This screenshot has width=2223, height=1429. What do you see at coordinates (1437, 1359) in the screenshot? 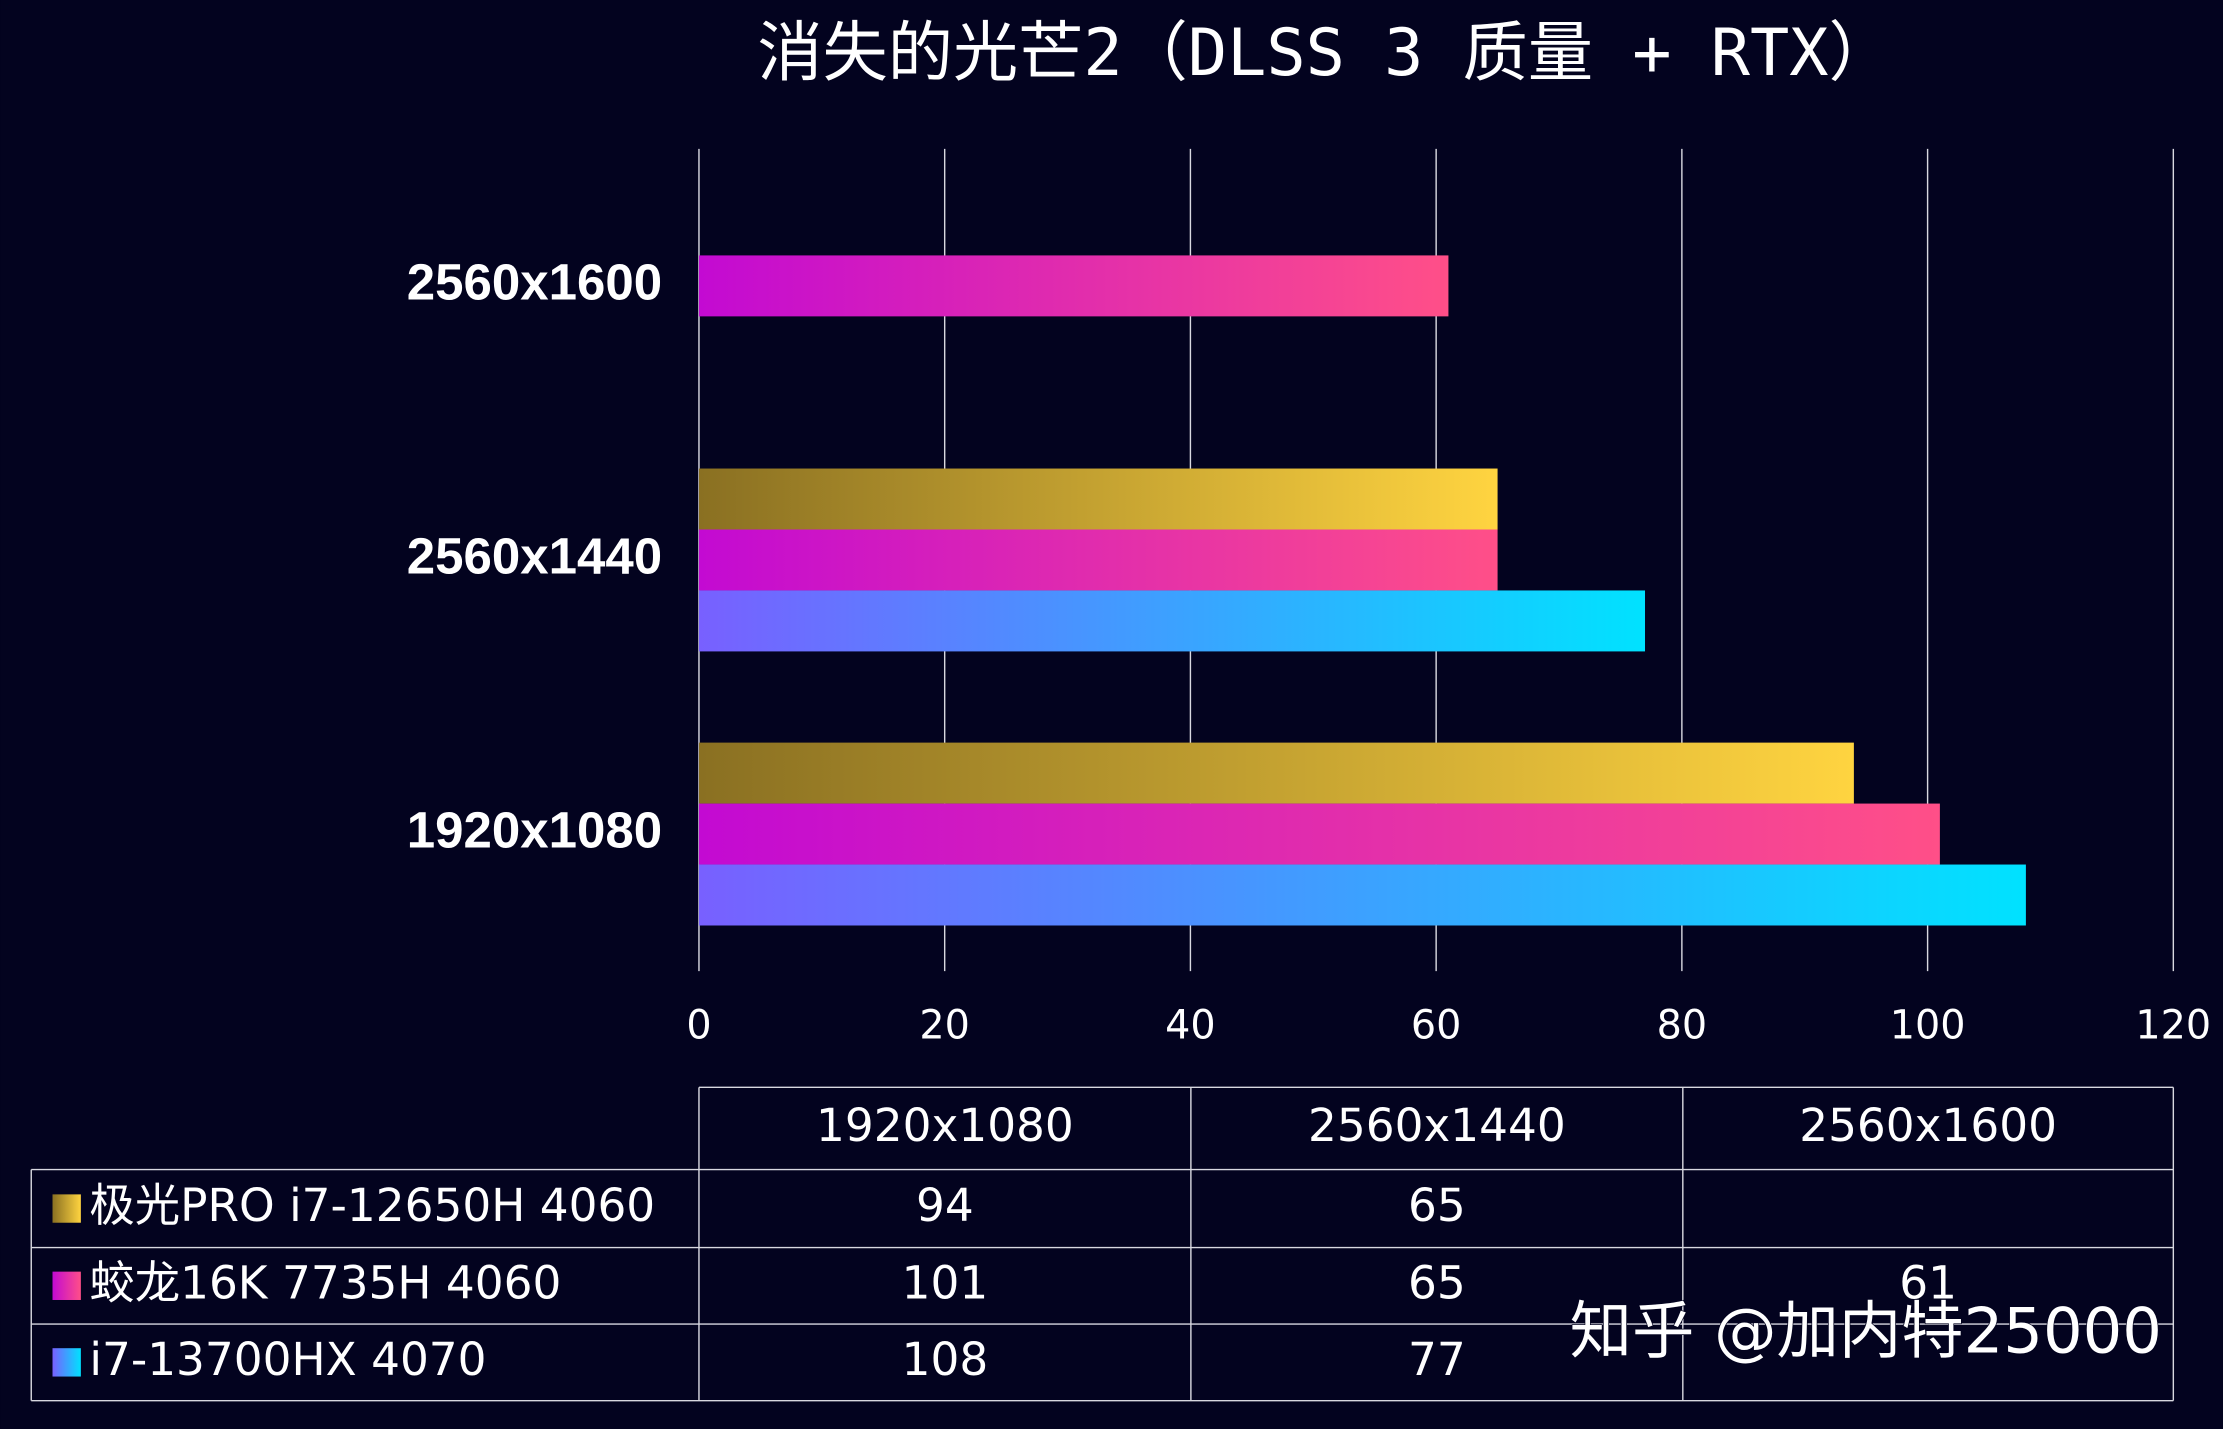
I see `table-value: 77` at bounding box center [1437, 1359].